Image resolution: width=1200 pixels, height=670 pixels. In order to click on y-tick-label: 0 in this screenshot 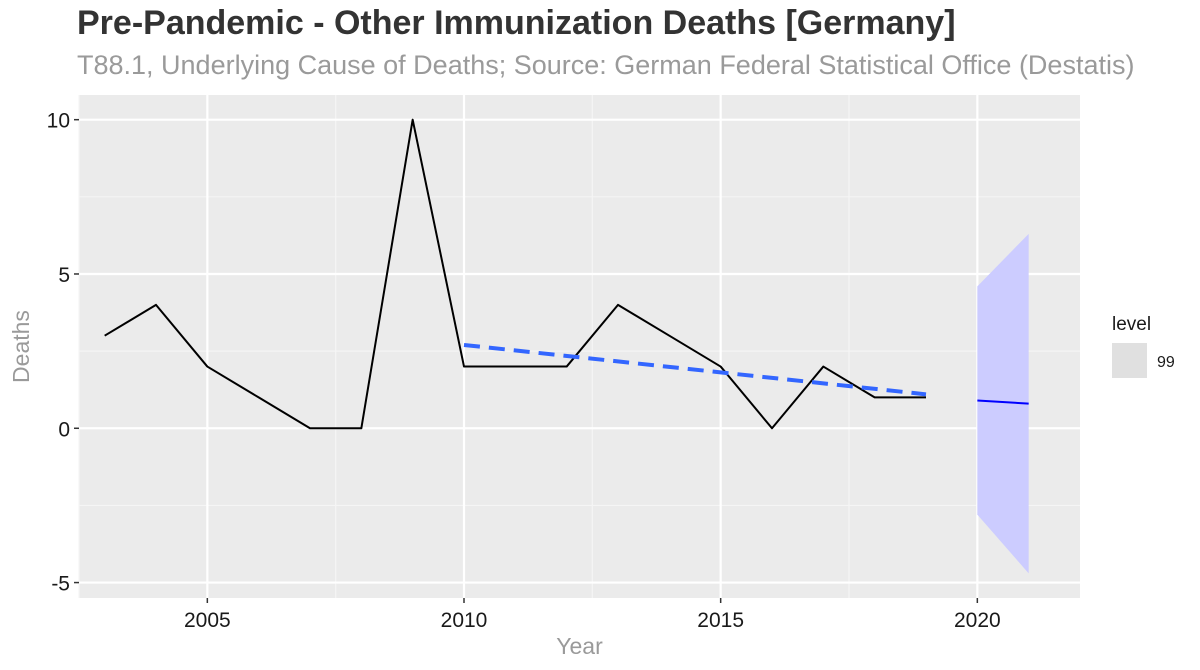, I will do `click(64, 429)`.